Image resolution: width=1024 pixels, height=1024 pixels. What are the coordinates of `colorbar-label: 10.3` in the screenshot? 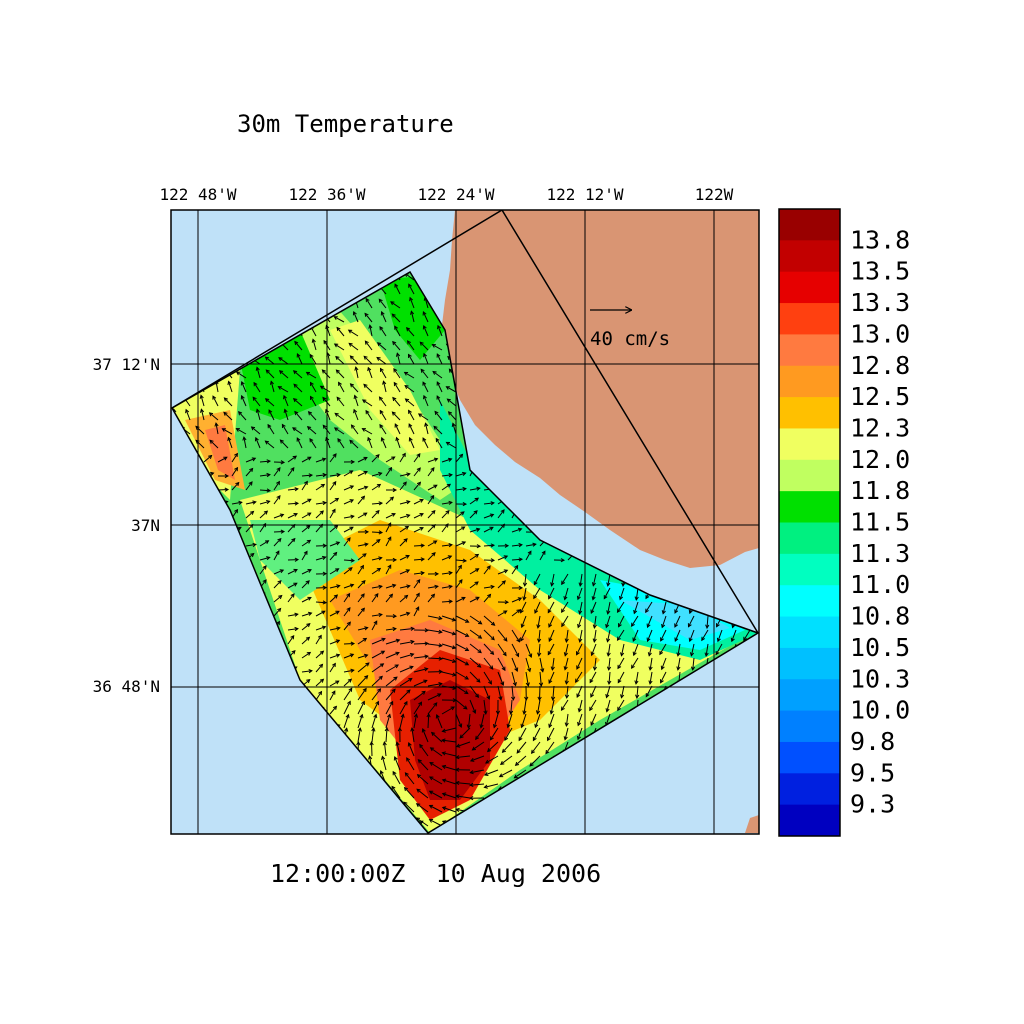 It's located at (880, 678).